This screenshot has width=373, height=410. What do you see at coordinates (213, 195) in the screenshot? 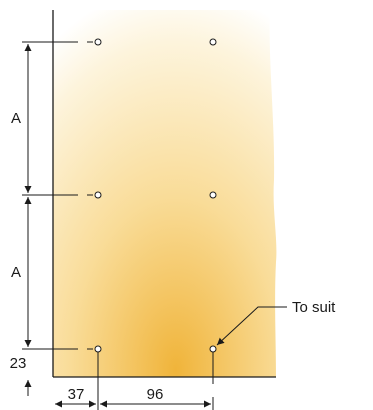
I see `hole-rear-middle` at bounding box center [213, 195].